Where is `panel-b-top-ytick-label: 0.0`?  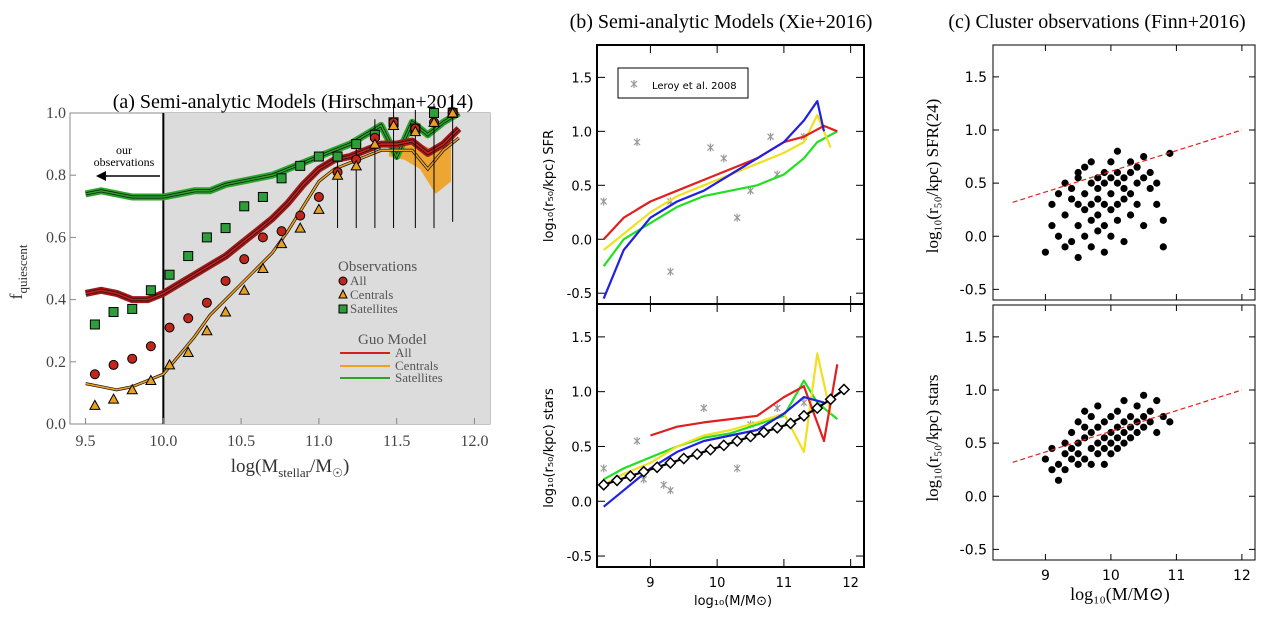
panel-b-top-ytick-label: 0.0 is located at coordinates (581, 240).